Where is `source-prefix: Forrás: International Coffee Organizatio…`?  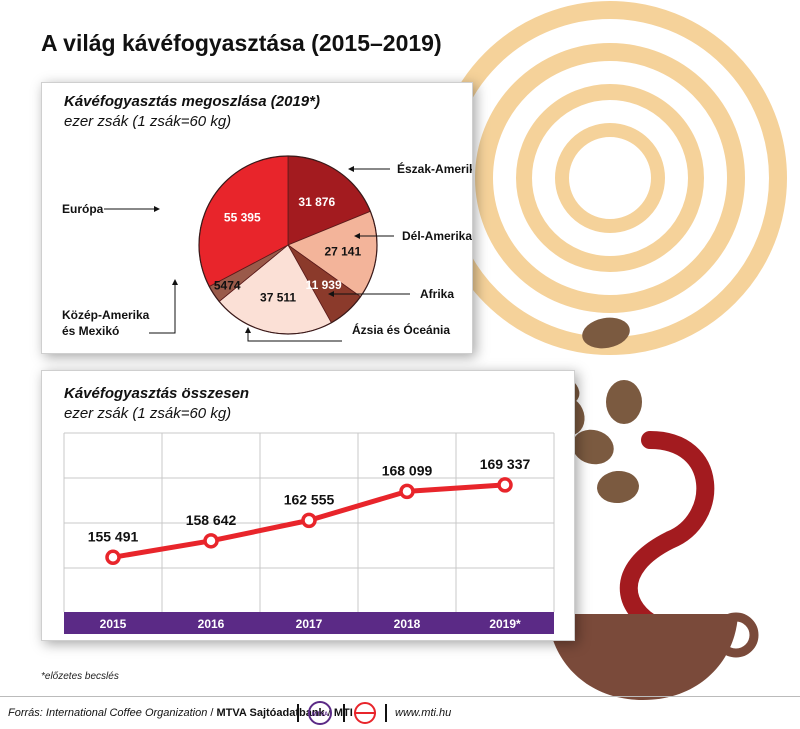 source-prefix: Forrás: International Coffee Organizatio… is located at coordinates (108, 713).